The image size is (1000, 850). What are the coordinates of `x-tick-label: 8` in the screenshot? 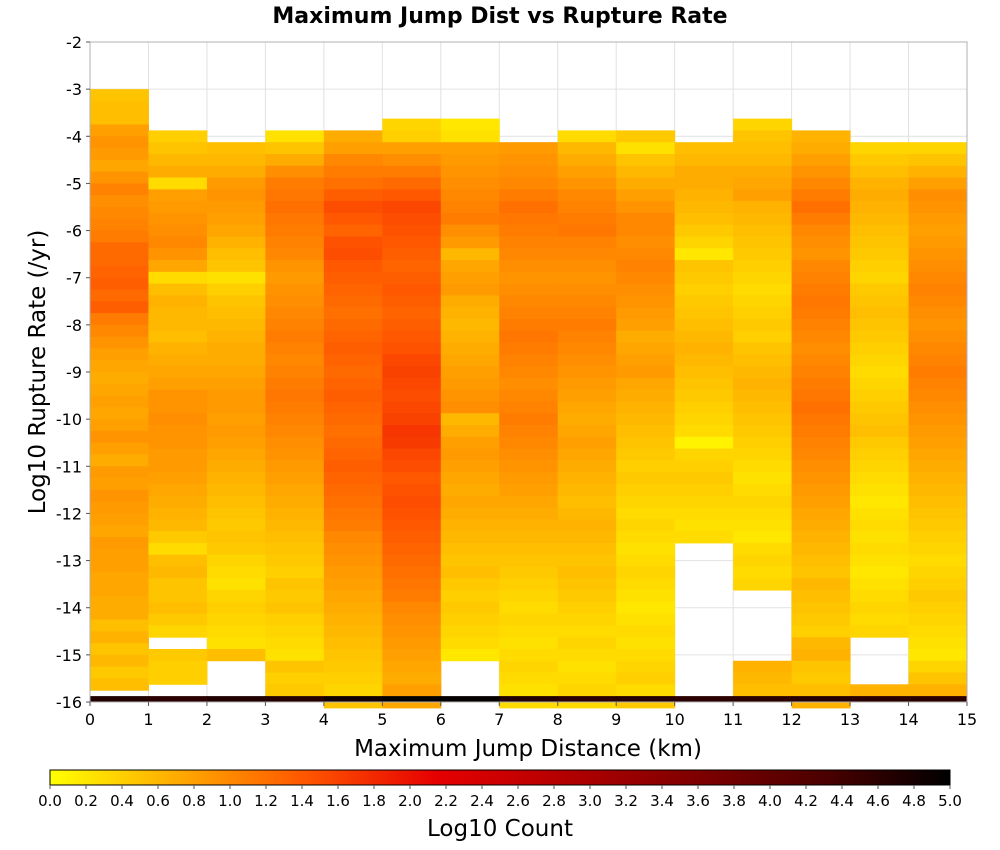 It's located at (558, 719).